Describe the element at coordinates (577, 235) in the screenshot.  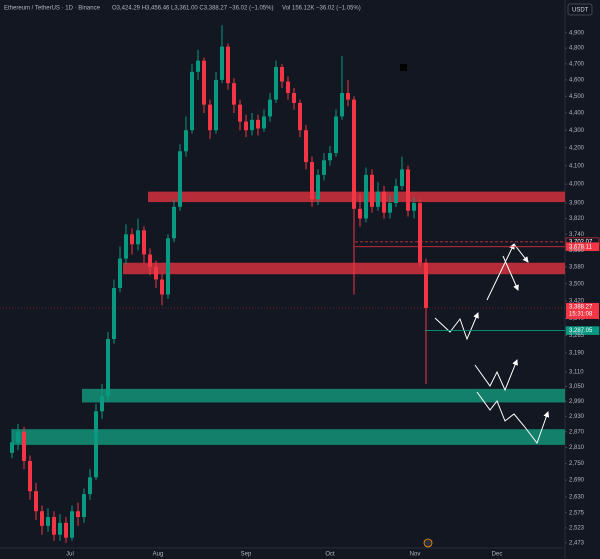
I see `y-tick-label: 3,740` at that location.